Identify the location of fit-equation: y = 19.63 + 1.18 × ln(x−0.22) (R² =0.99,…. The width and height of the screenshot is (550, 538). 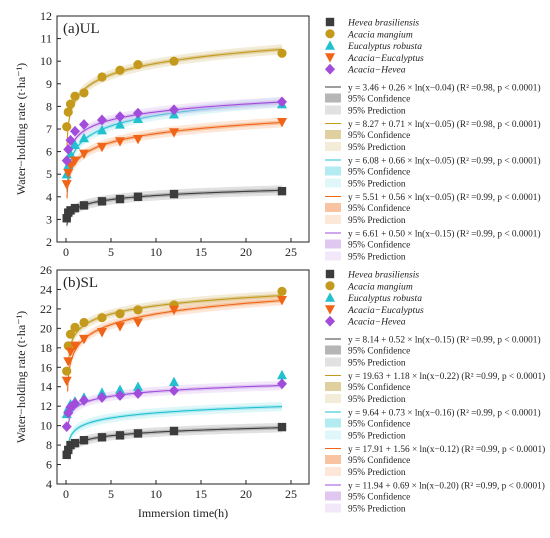
(446, 376).